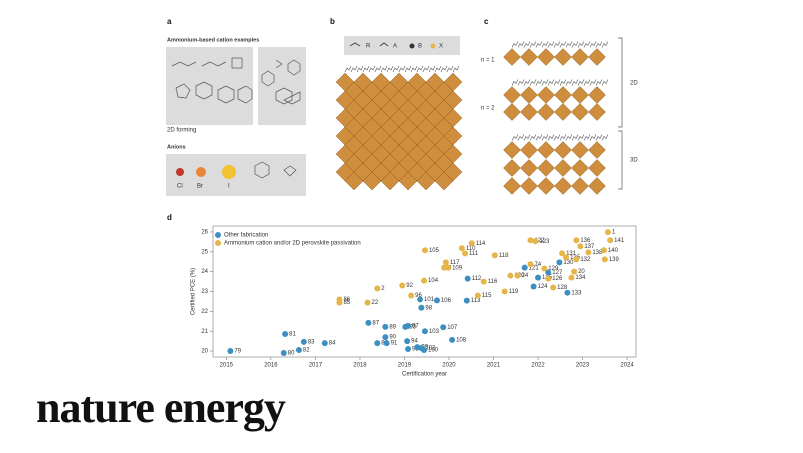  What do you see at coordinates (539, 241) in the screenshot?
I see `point-label: 122` at bounding box center [539, 241].